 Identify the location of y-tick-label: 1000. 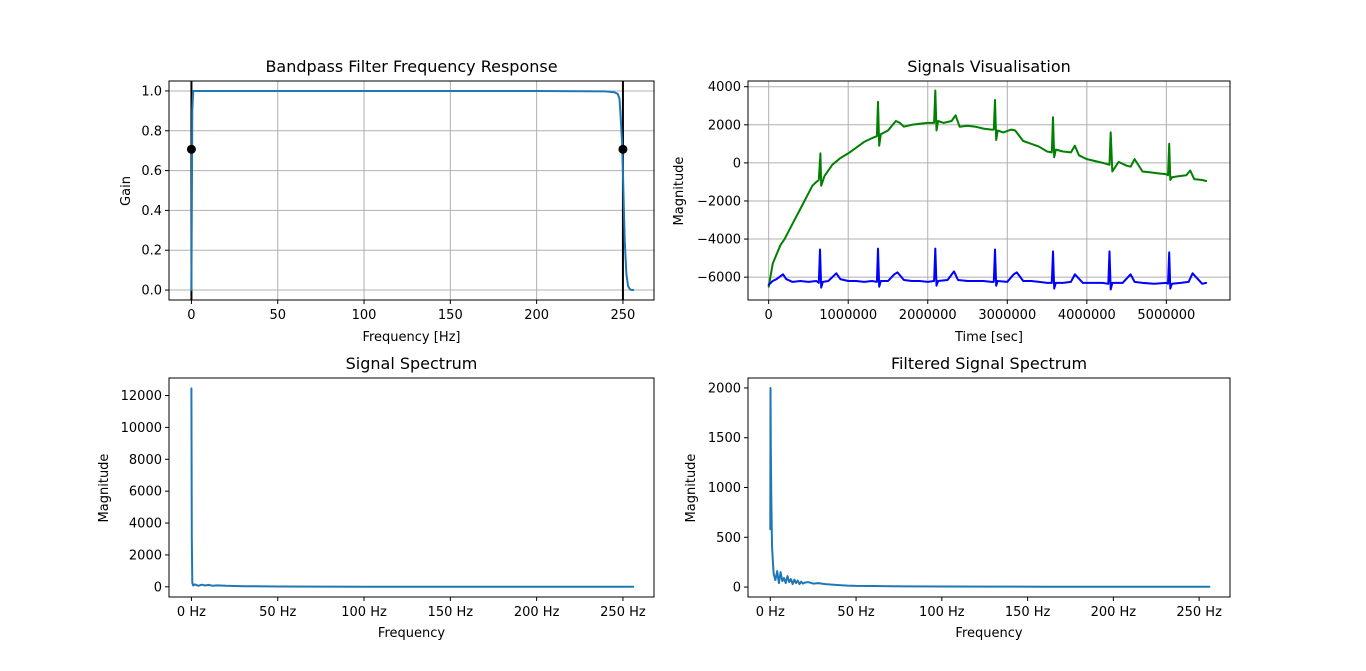
(724, 488).